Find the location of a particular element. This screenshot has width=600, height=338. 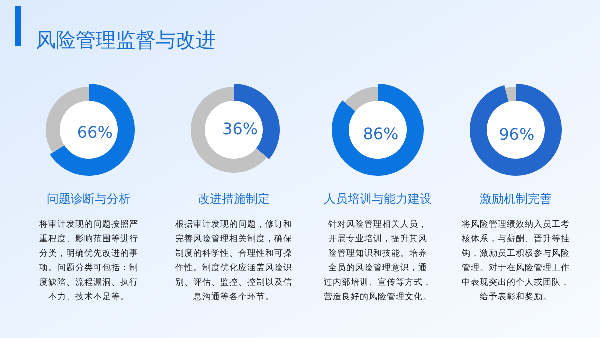

text: 作性。制度优化应涵盖风险识 is located at coordinates (233, 268).